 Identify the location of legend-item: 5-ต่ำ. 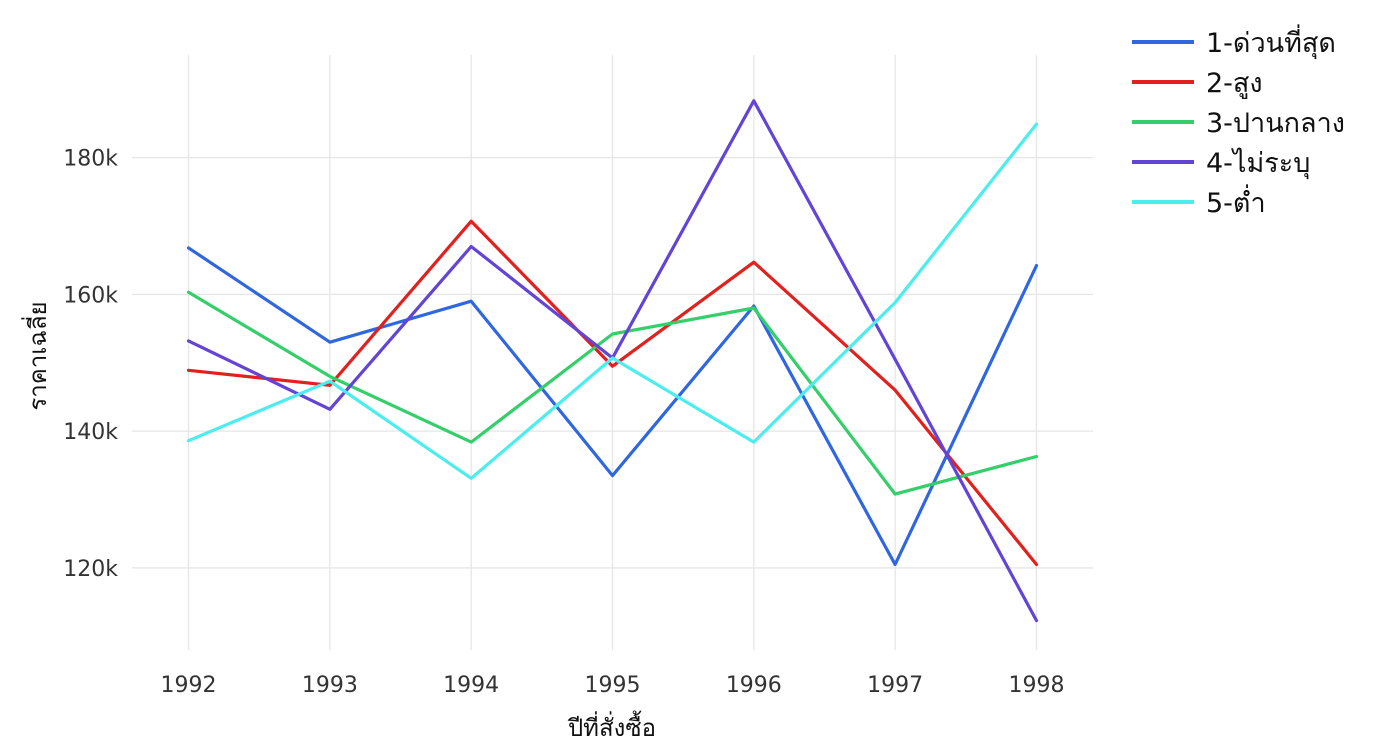
(1199, 201).